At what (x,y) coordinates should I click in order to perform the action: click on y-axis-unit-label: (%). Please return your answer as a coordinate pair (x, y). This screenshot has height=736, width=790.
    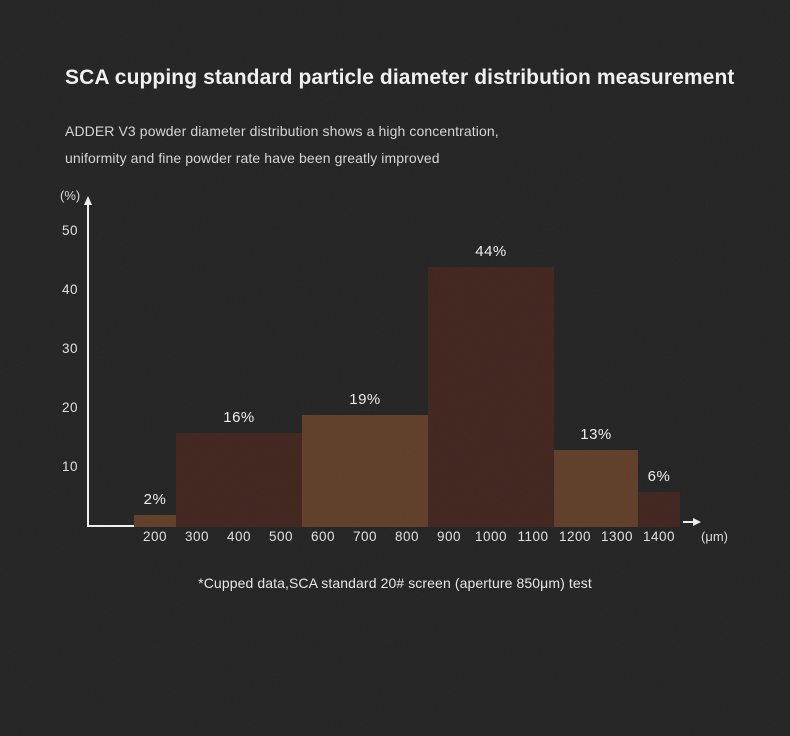
    Looking at the image, I should click on (70, 195).